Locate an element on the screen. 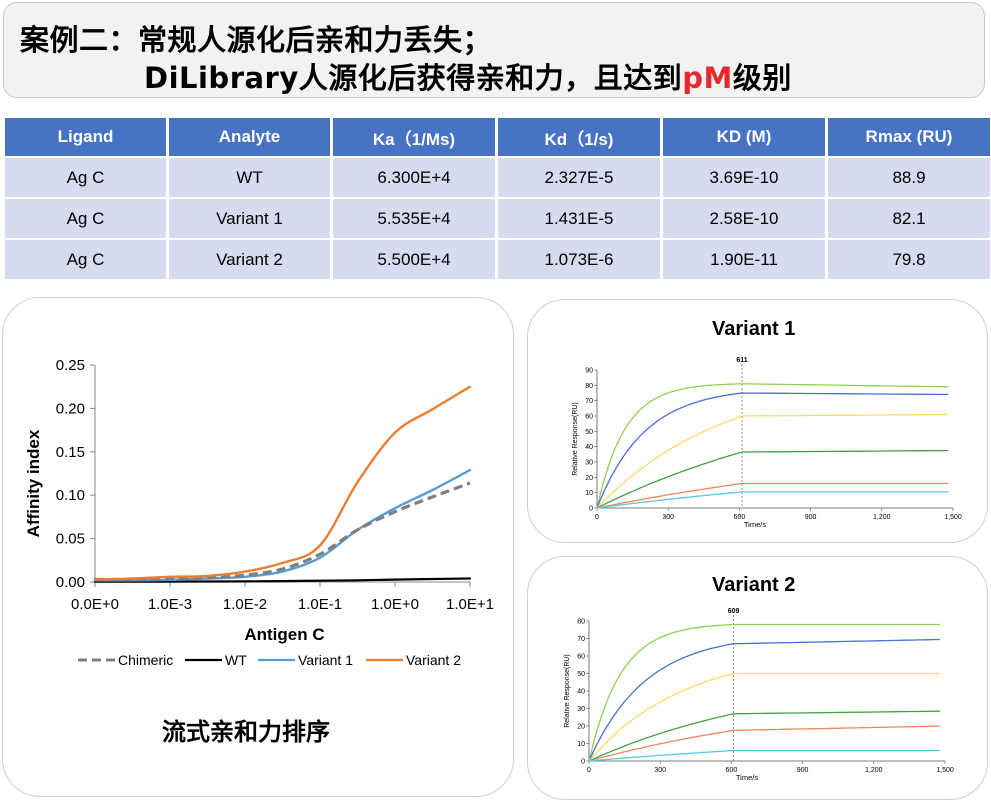 The image size is (991, 800). table-cell: 3.69E-10 is located at coordinates (744, 177).